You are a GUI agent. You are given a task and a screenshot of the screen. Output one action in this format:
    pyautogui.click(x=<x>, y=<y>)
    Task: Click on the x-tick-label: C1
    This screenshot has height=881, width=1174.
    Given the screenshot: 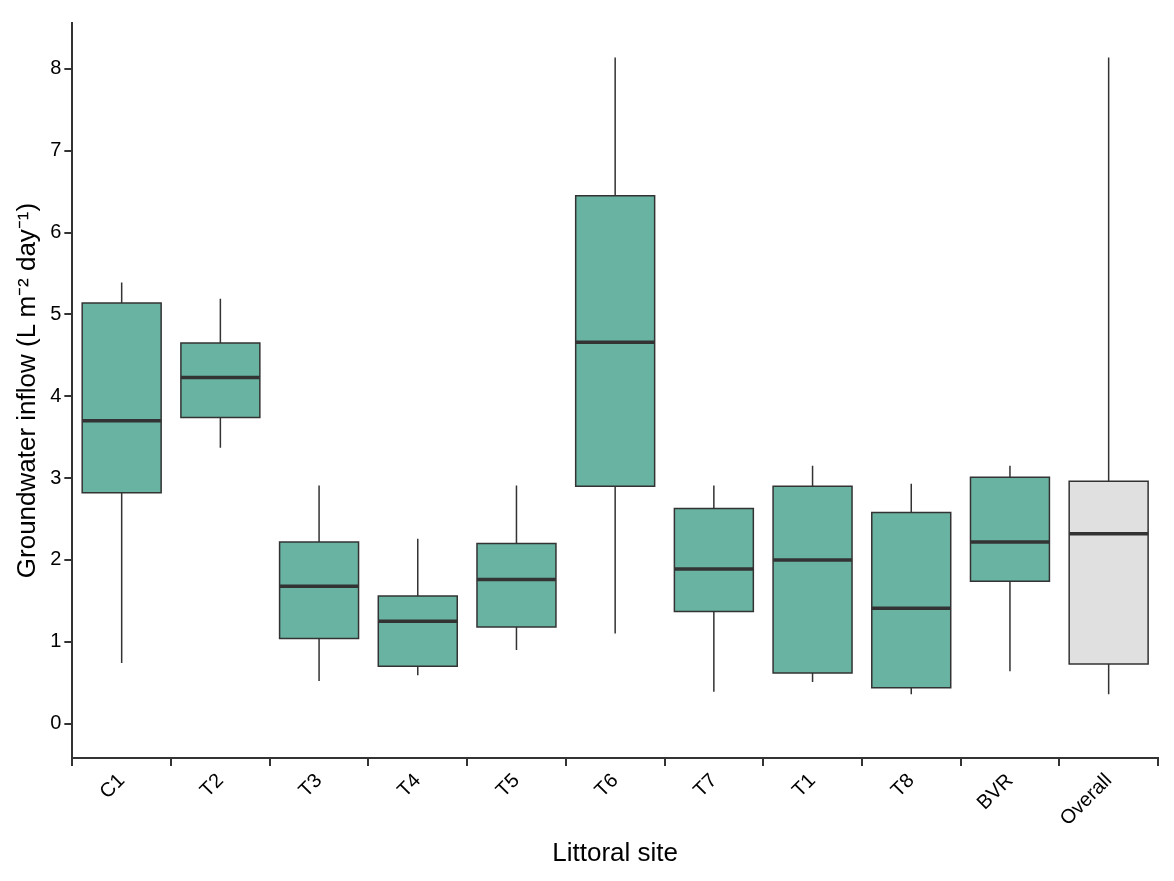 What is the action you would take?
    pyautogui.click(x=111, y=785)
    